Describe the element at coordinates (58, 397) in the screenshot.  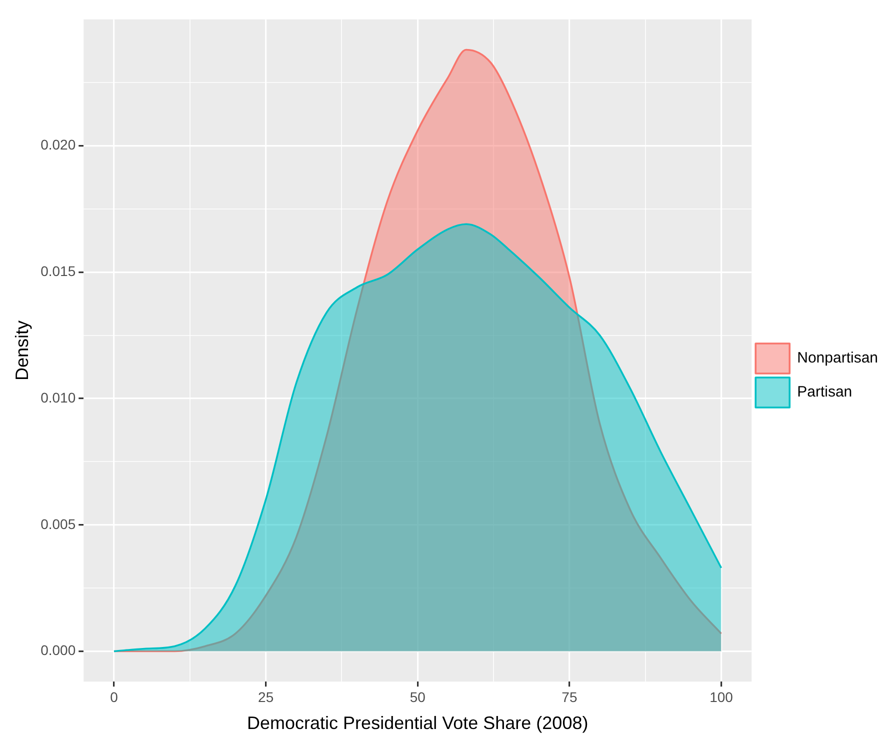
I see `y-tick-label: 0.010` at that location.